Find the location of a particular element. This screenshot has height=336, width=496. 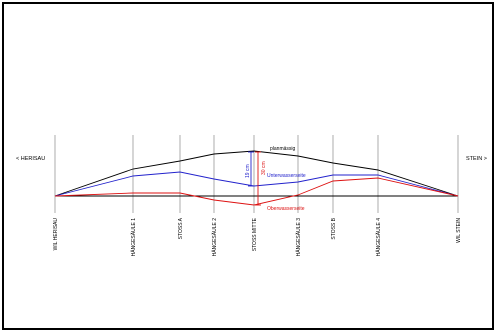

oberwasserseite-curve is located at coordinates (256, 191).